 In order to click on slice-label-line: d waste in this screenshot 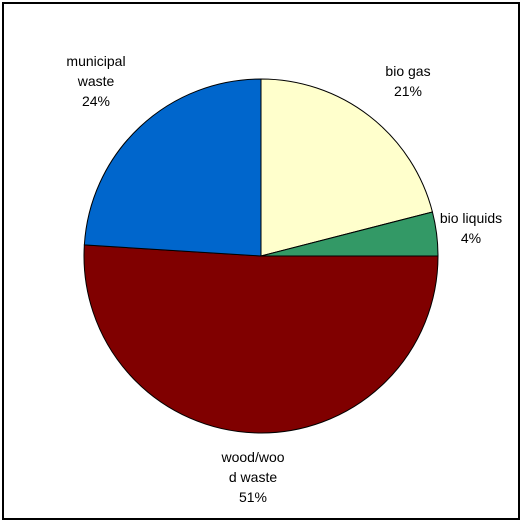, I will do `click(253, 477)`.